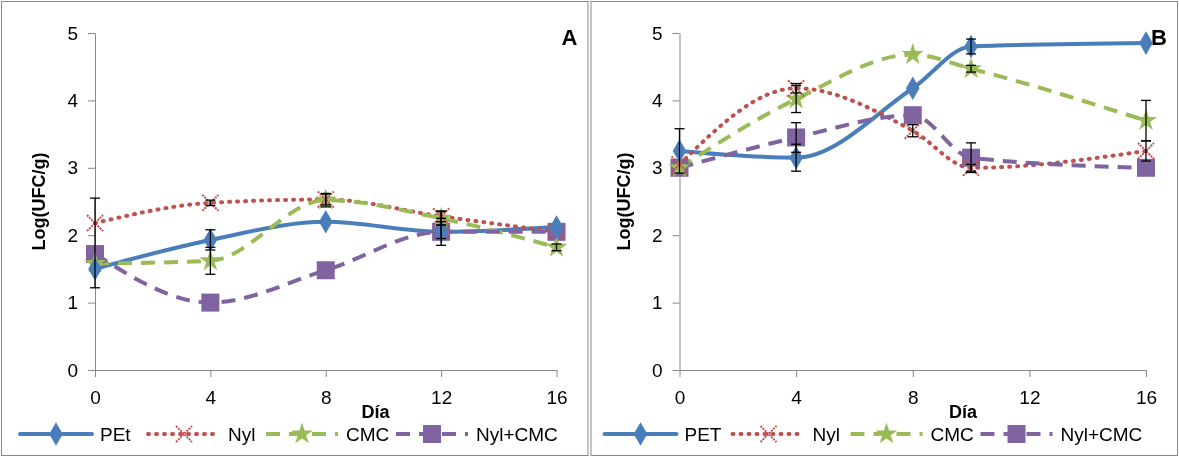 This screenshot has width=1179, height=457. What do you see at coordinates (1159, 37) in the screenshot?
I see `chart-title: B` at bounding box center [1159, 37].